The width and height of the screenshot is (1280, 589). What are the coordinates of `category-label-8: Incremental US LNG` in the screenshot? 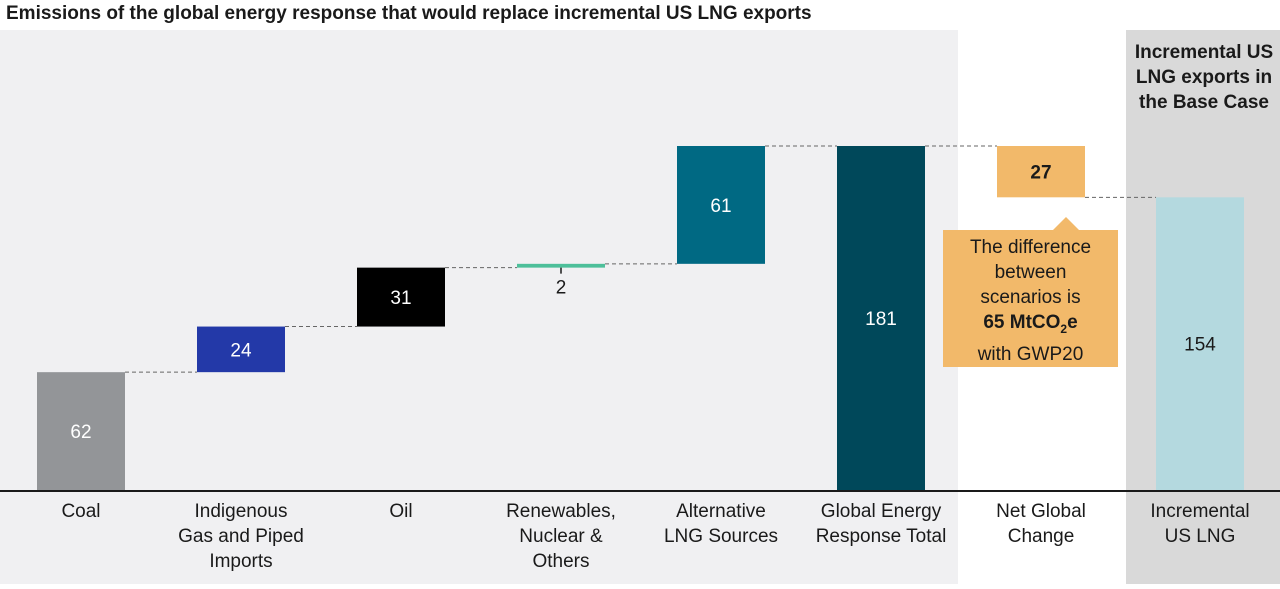 It's located at (1200, 524).